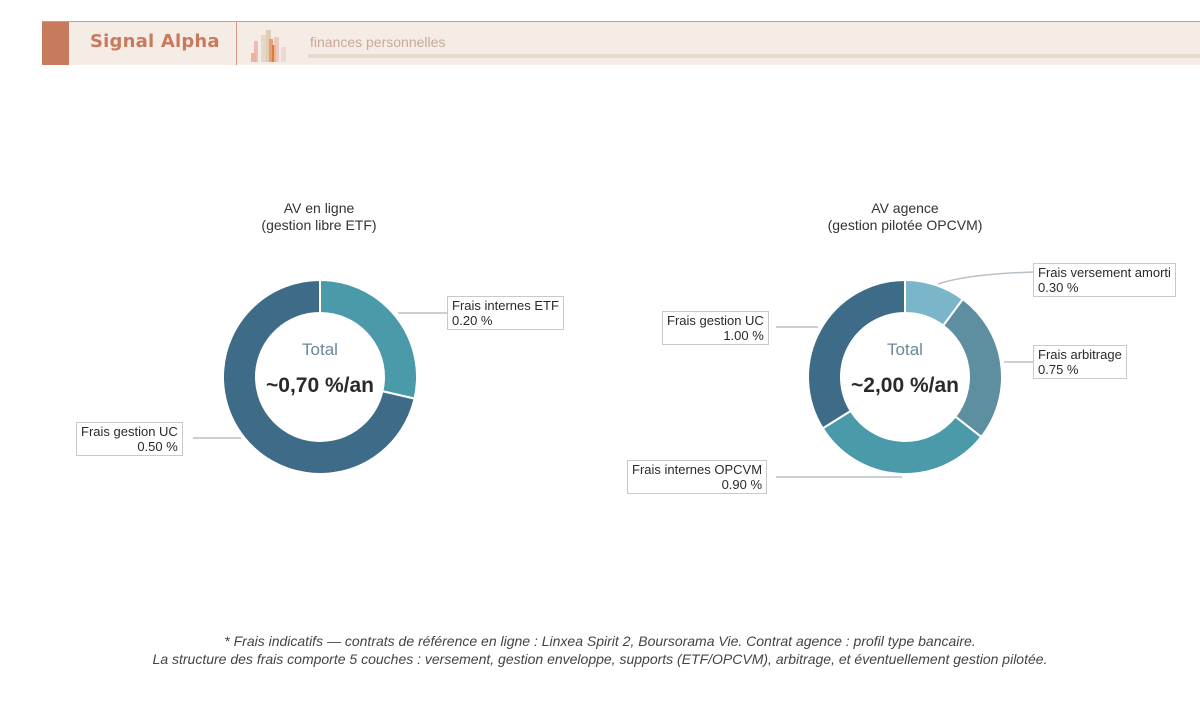  I want to click on chart-title-line1: AV agence, so click(905, 208).